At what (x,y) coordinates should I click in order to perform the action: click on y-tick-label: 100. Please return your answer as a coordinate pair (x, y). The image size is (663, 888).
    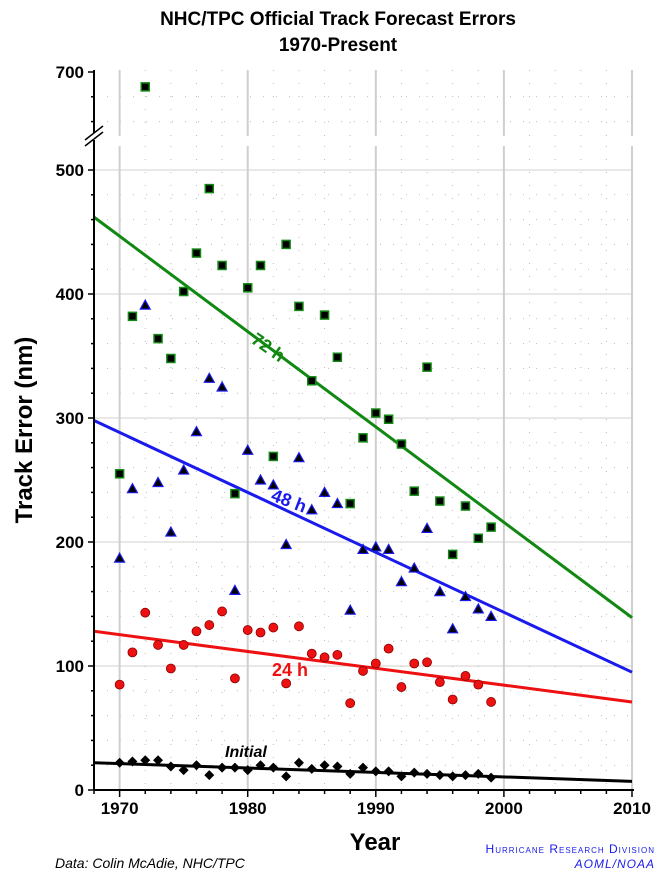
    Looking at the image, I should click on (70, 666).